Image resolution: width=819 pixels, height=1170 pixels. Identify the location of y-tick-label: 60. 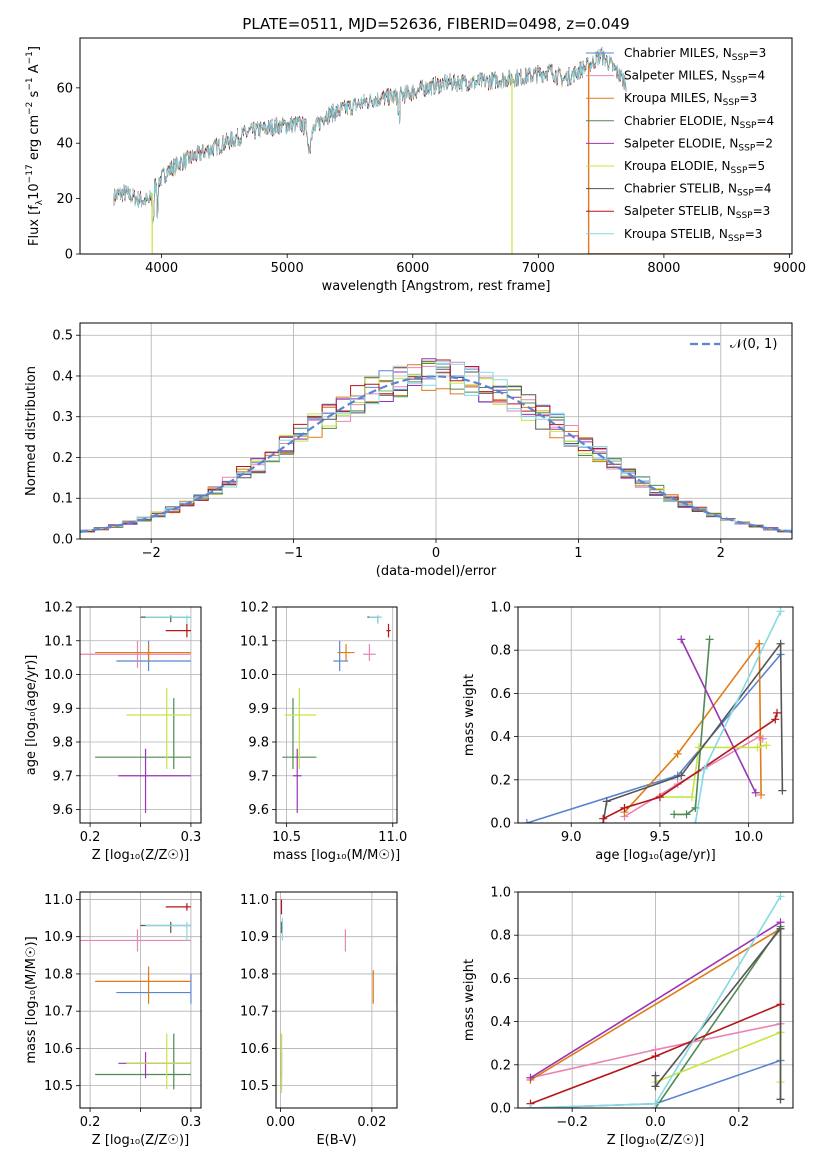
(64, 88).